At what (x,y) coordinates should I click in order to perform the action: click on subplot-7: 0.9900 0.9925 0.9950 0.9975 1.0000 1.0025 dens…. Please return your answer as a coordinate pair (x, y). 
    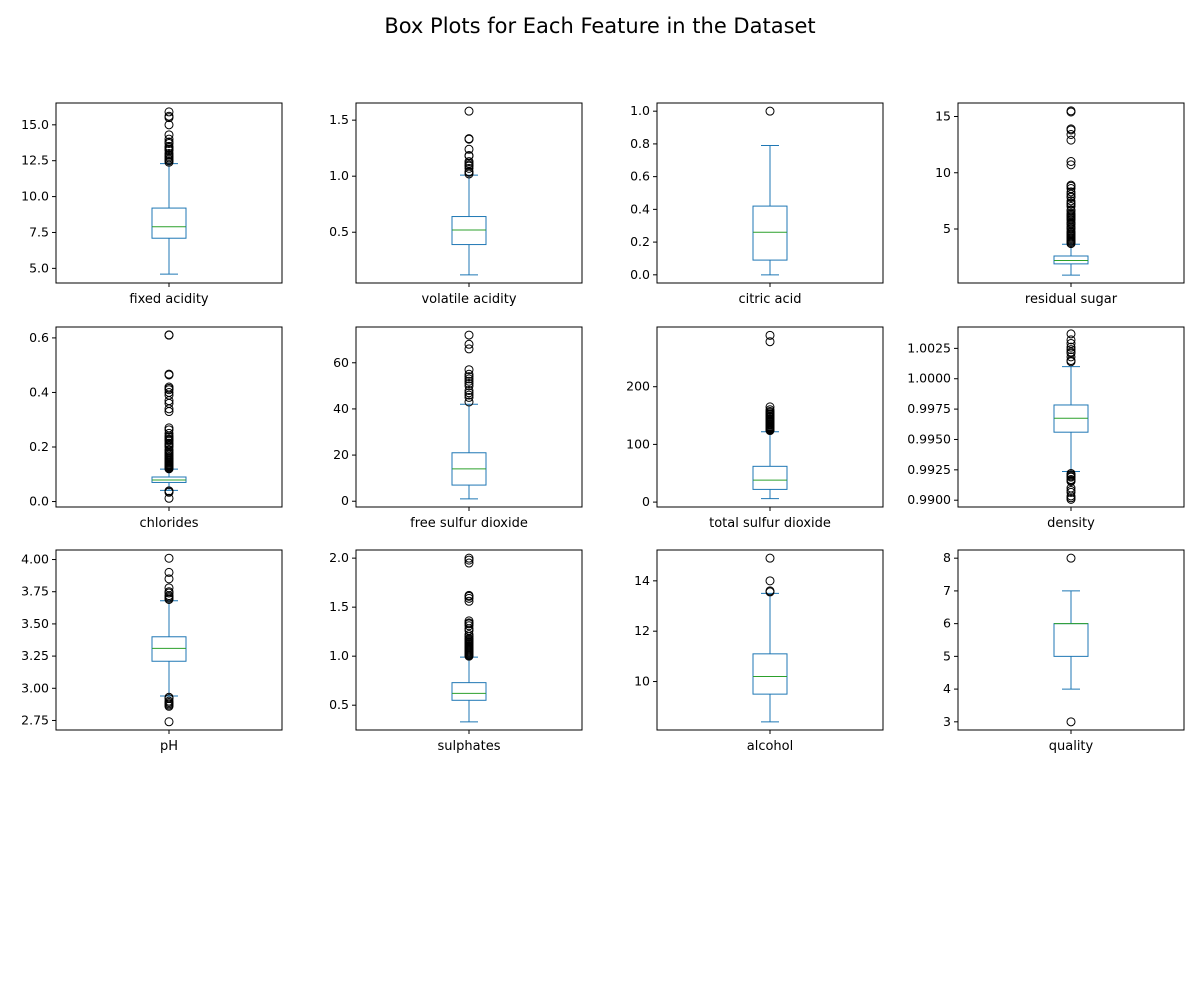
    Looking at the image, I should click on (1046, 428).